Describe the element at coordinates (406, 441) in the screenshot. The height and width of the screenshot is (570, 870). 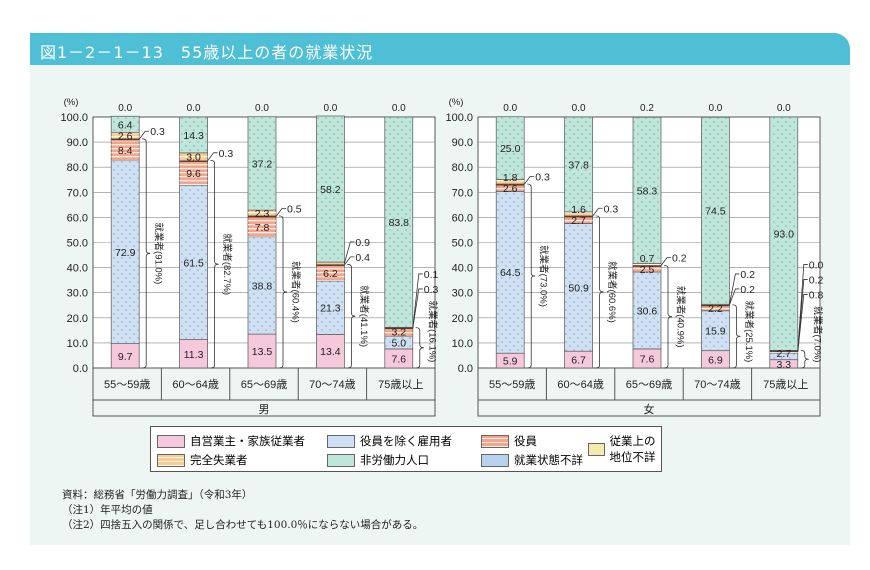
I see `legend-label: 役員を除く雇用者` at that location.